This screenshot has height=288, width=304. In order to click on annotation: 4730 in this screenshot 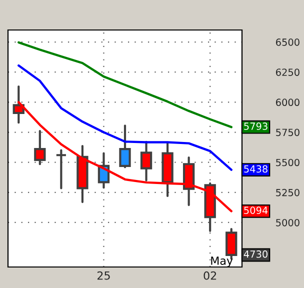, I will do `click(256, 254)`.